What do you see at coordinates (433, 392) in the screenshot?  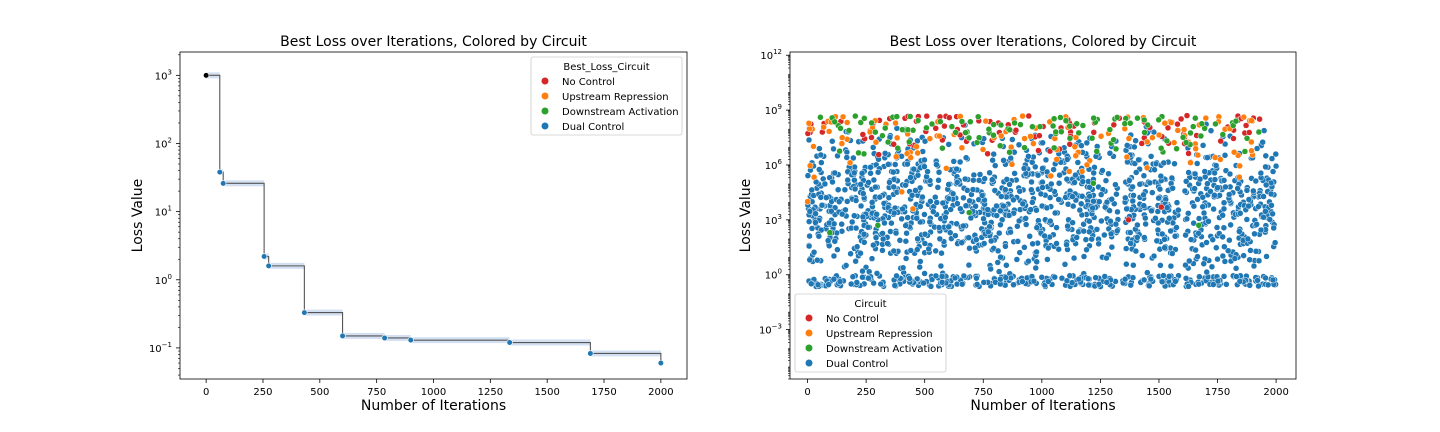 I see `x-tick-label: 1000` at bounding box center [433, 392].